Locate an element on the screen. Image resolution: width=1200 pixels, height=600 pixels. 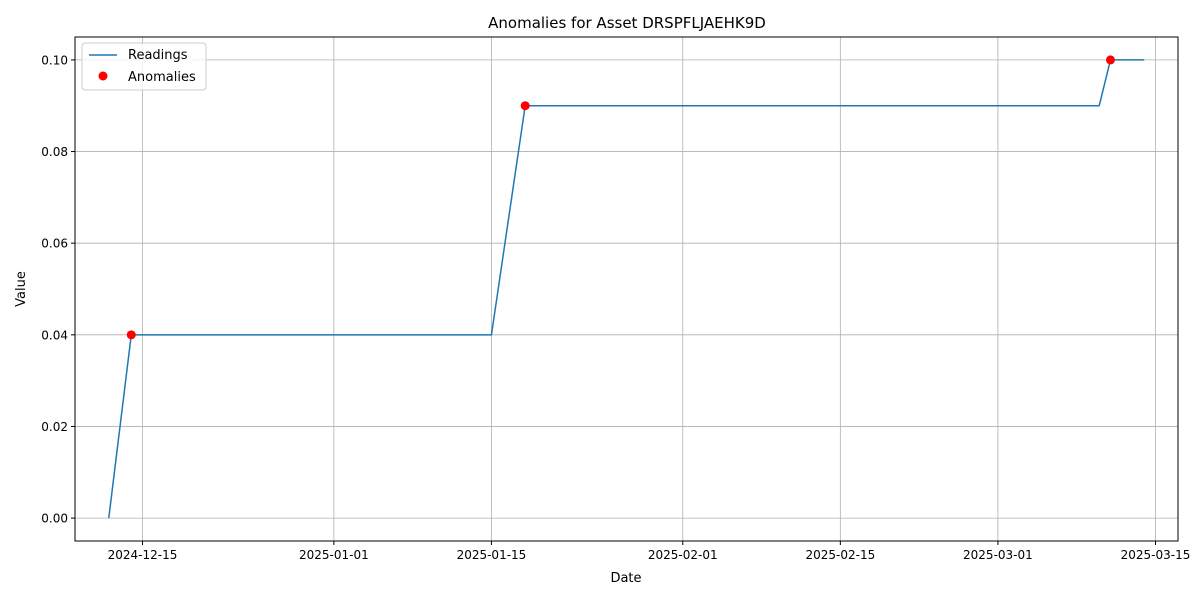
x-tick-label: 2024-12-15 is located at coordinates (143, 555).